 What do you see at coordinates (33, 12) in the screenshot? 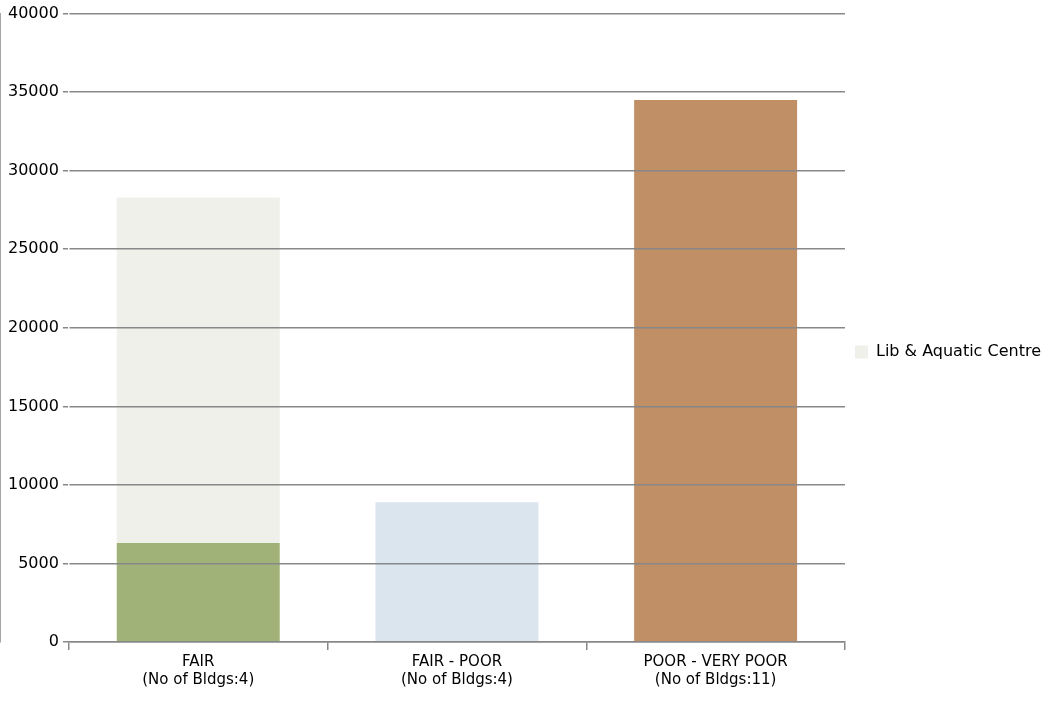
I see `y-tick-label: 40000` at bounding box center [33, 12].